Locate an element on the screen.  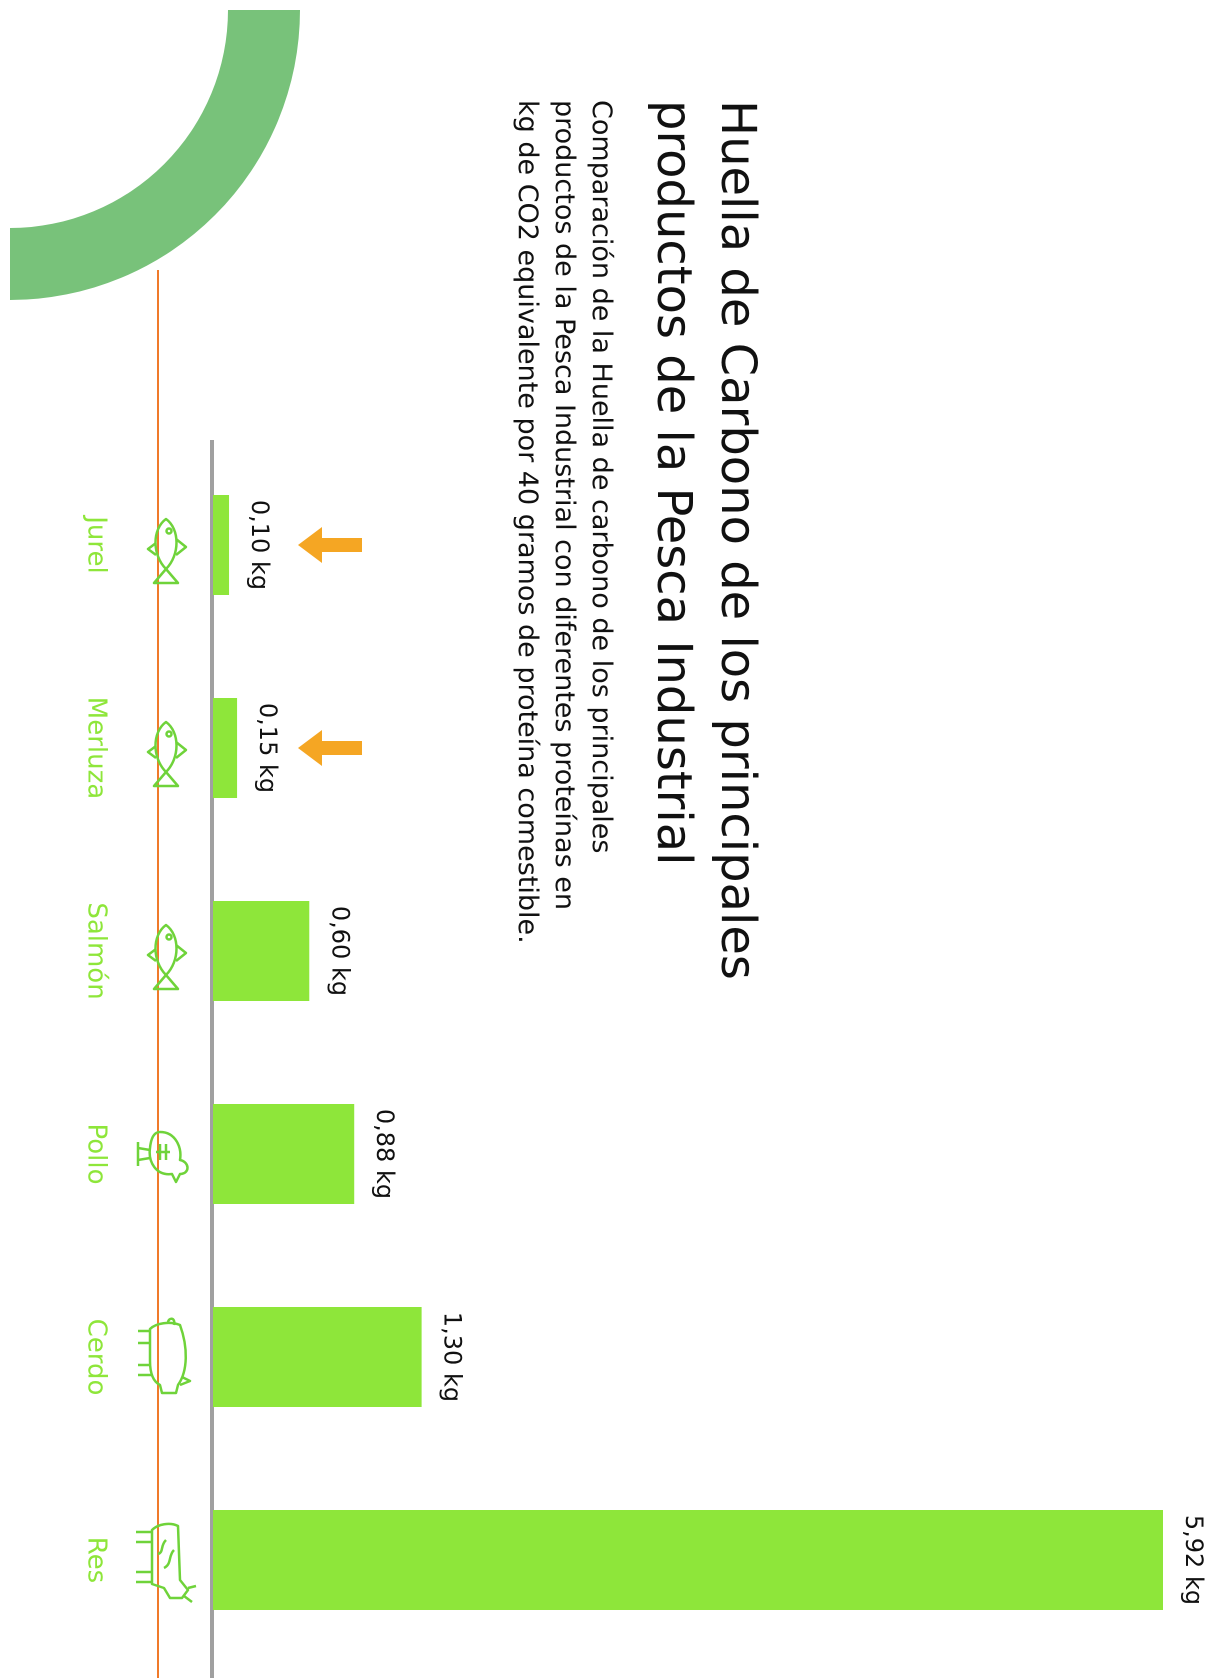
category-label-3: Pollo is located at coordinates (97, 1153).